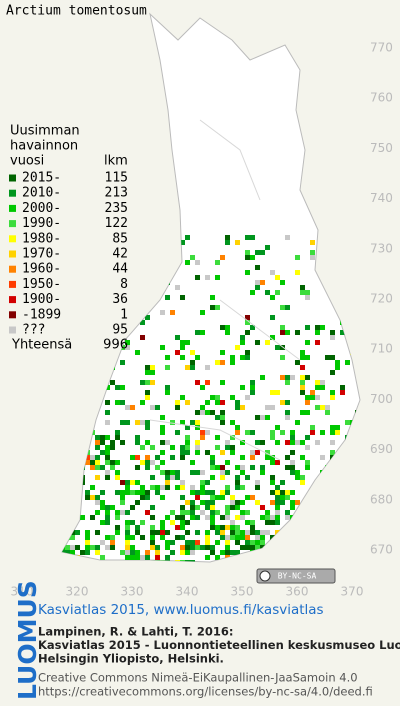 This screenshot has width=400, height=706. What do you see at coordinates (116, 178) in the screenshot?
I see `legend-count: 115` at bounding box center [116, 178].